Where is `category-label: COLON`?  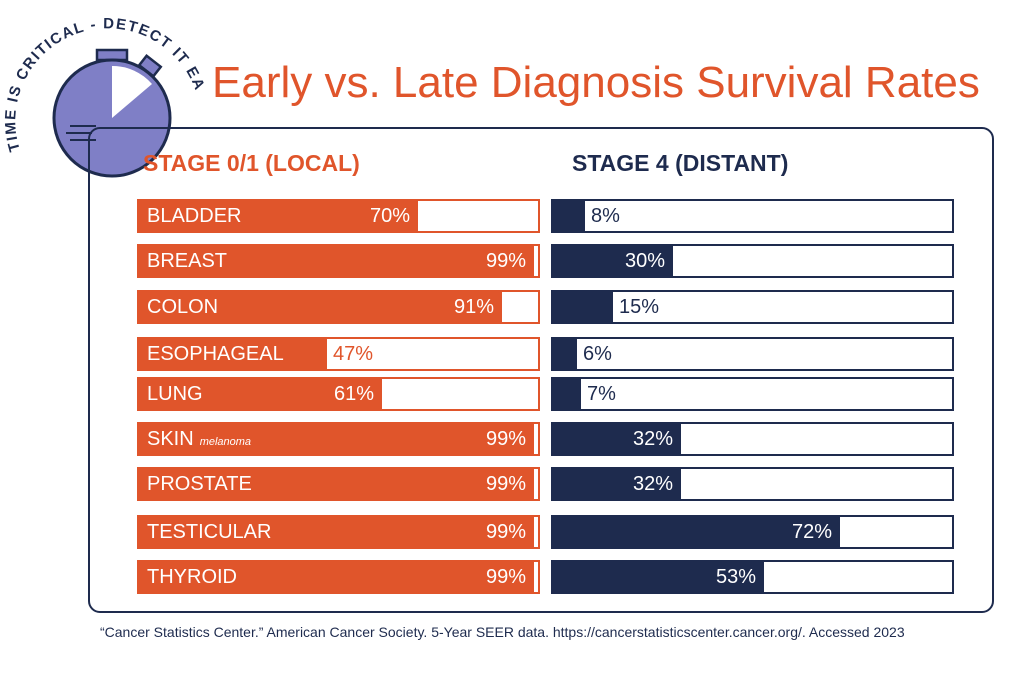
category-label: COLON is located at coordinates (183, 307).